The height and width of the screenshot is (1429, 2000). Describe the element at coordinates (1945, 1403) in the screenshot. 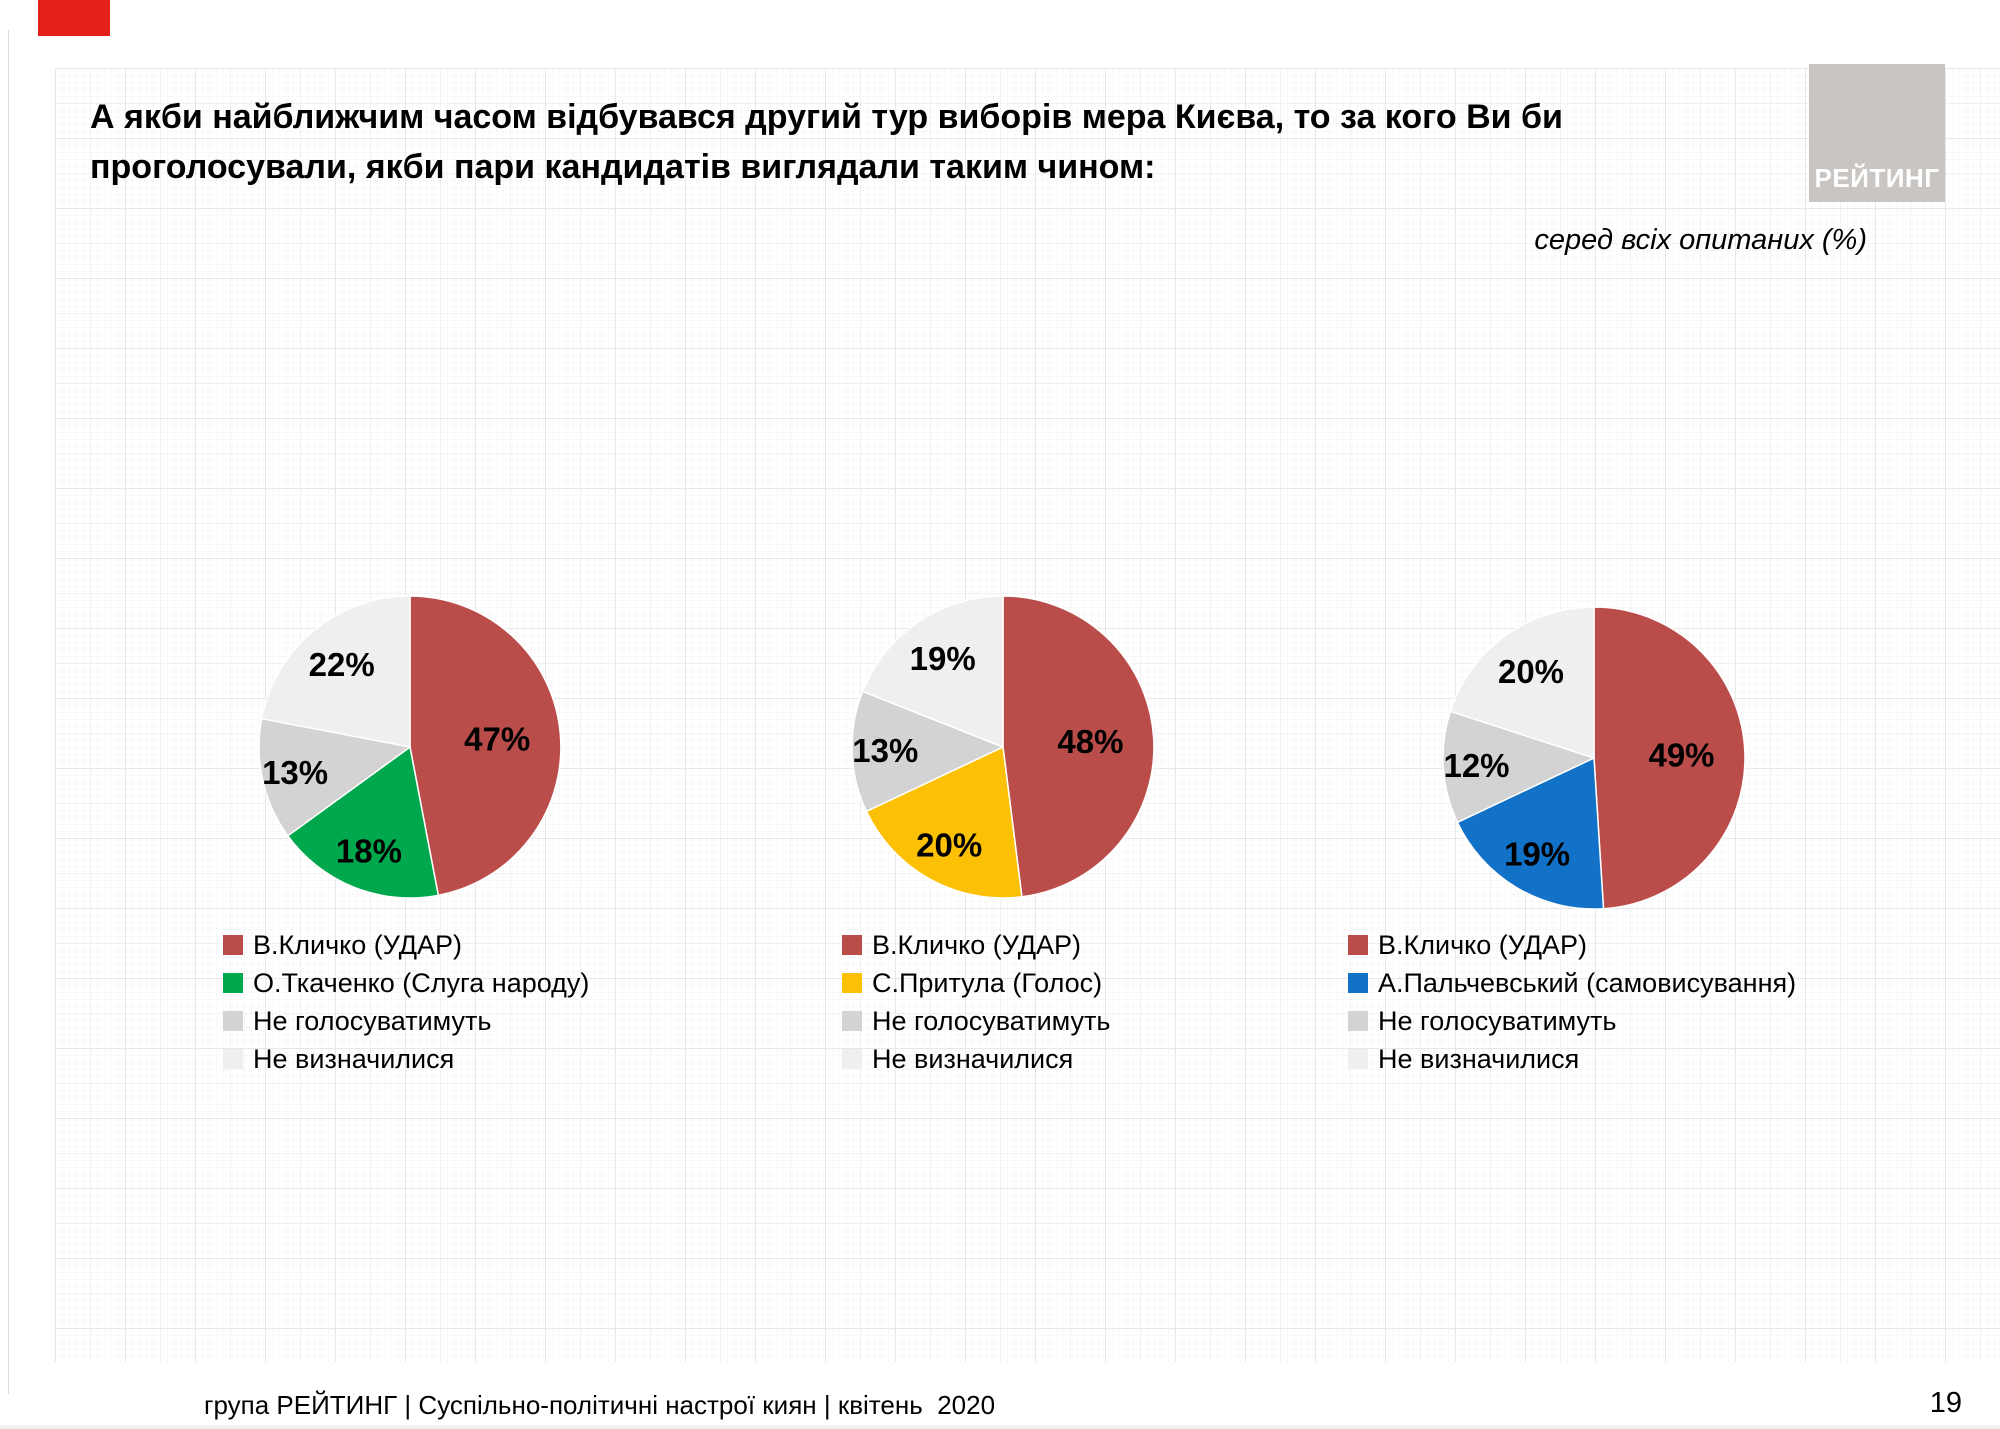

I see `page-number: 19` at that location.